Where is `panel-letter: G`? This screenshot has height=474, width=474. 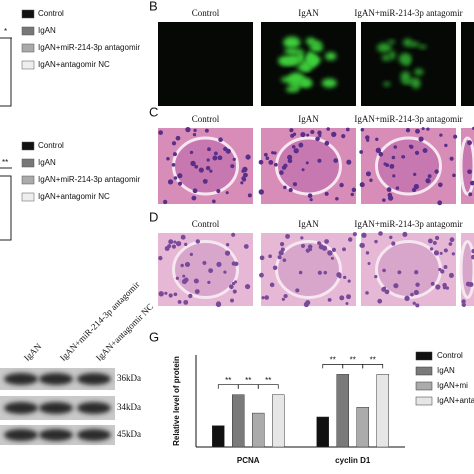
panel-letter: G is located at coordinates (154, 336).